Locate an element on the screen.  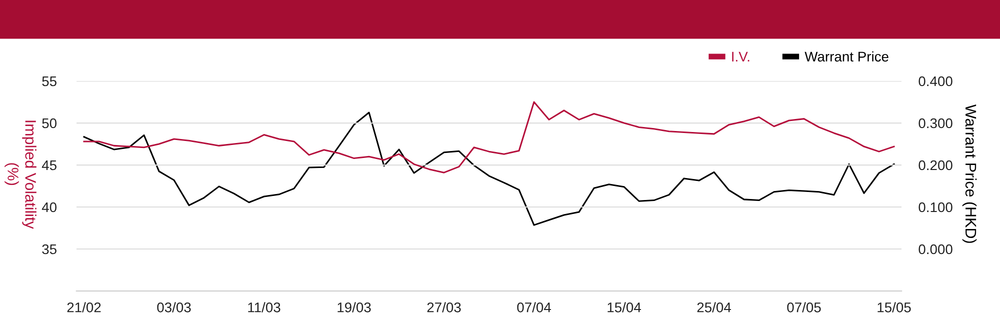
x-tick-label: 03/03 is located at coordinates (174, 307).